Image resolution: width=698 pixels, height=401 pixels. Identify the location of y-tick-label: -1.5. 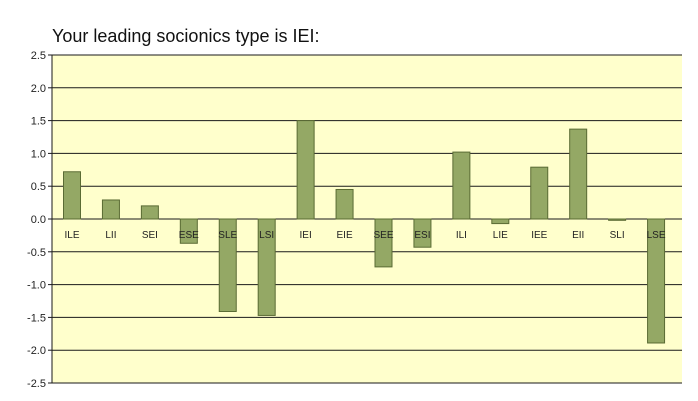
(36, 318).